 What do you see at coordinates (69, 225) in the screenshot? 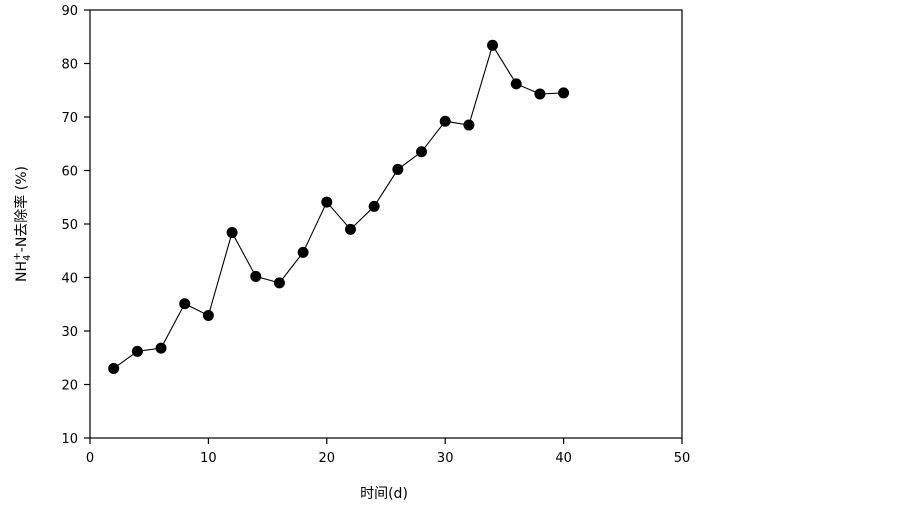
I see `y-tick-label: 50` at bounding box center [69, 225].